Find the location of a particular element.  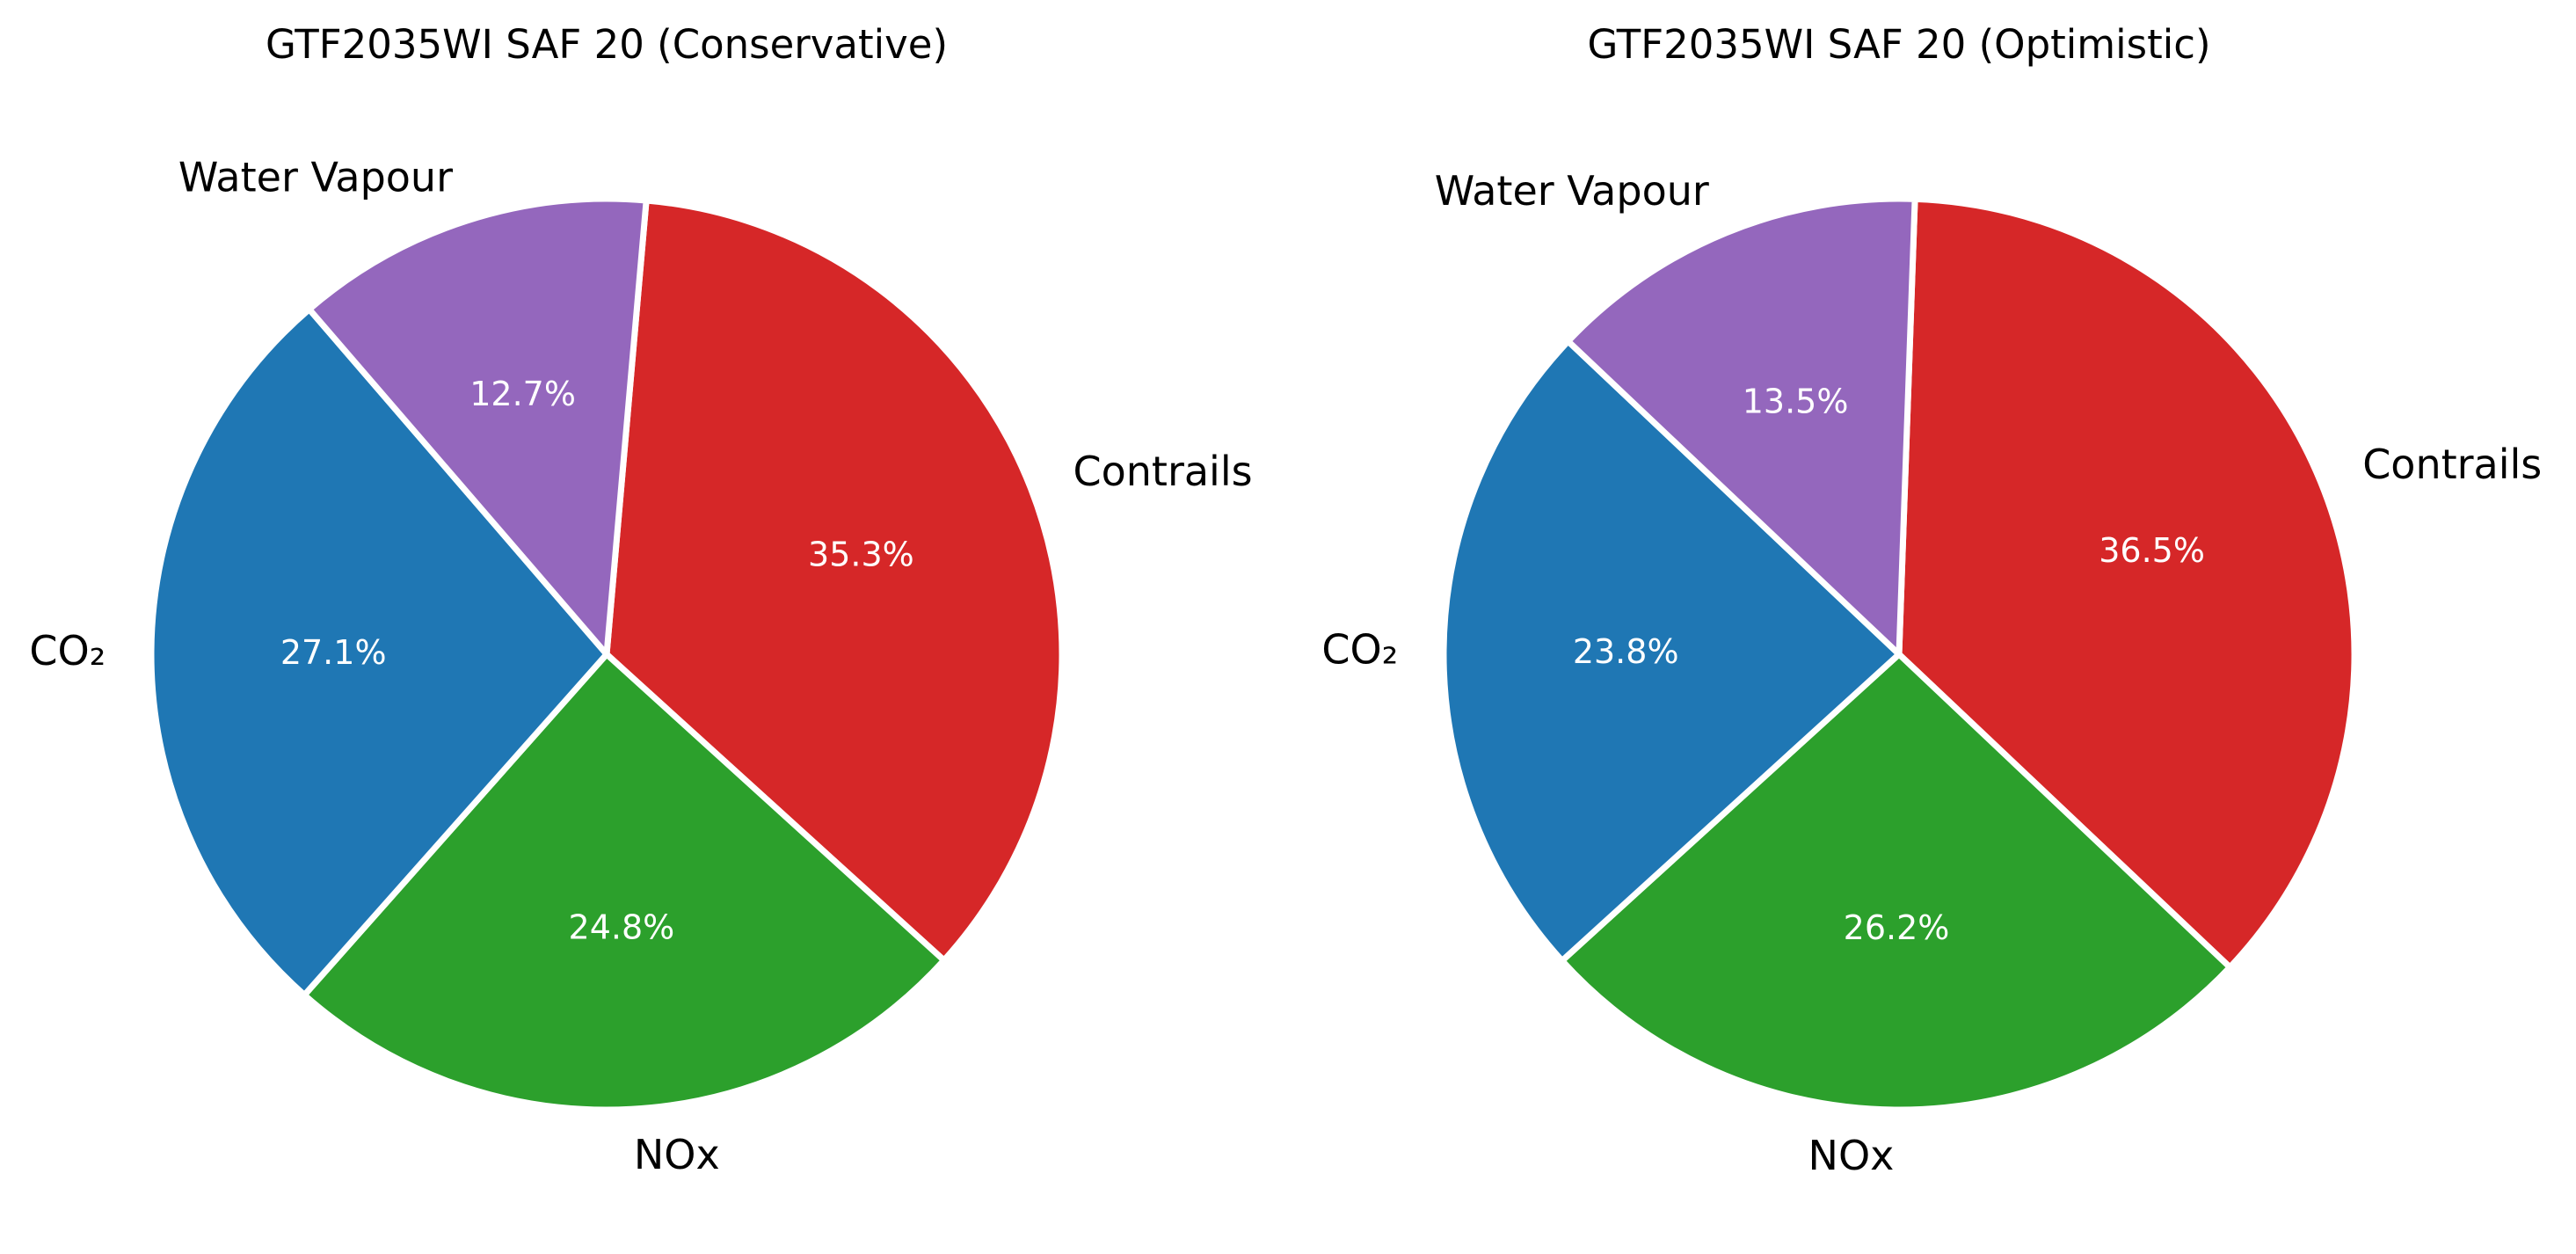

pct-label-nox-conservative: 24.8% is located at coordinates (622, 927).